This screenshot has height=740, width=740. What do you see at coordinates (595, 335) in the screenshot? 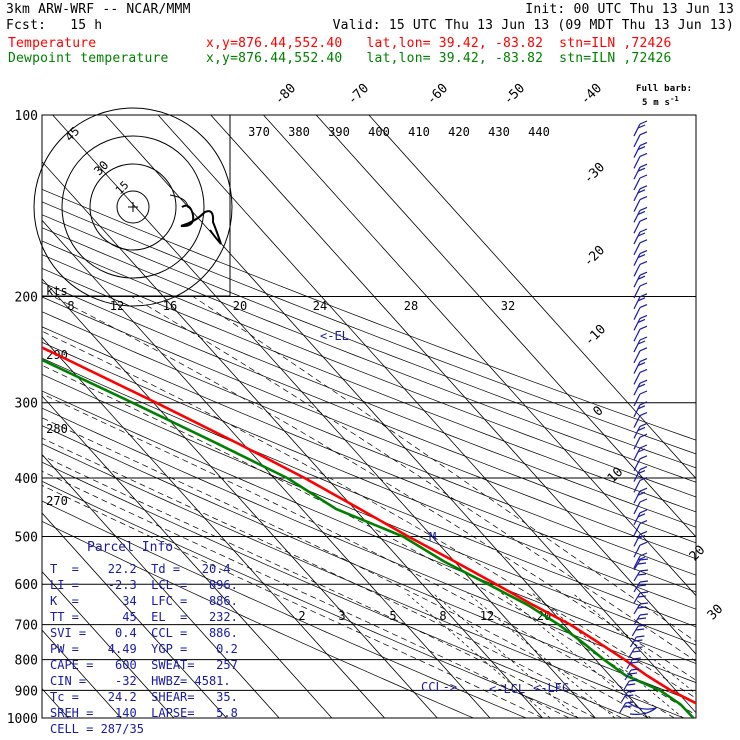
I see `isotherm-label: -10` at bounding box center [595, 335].